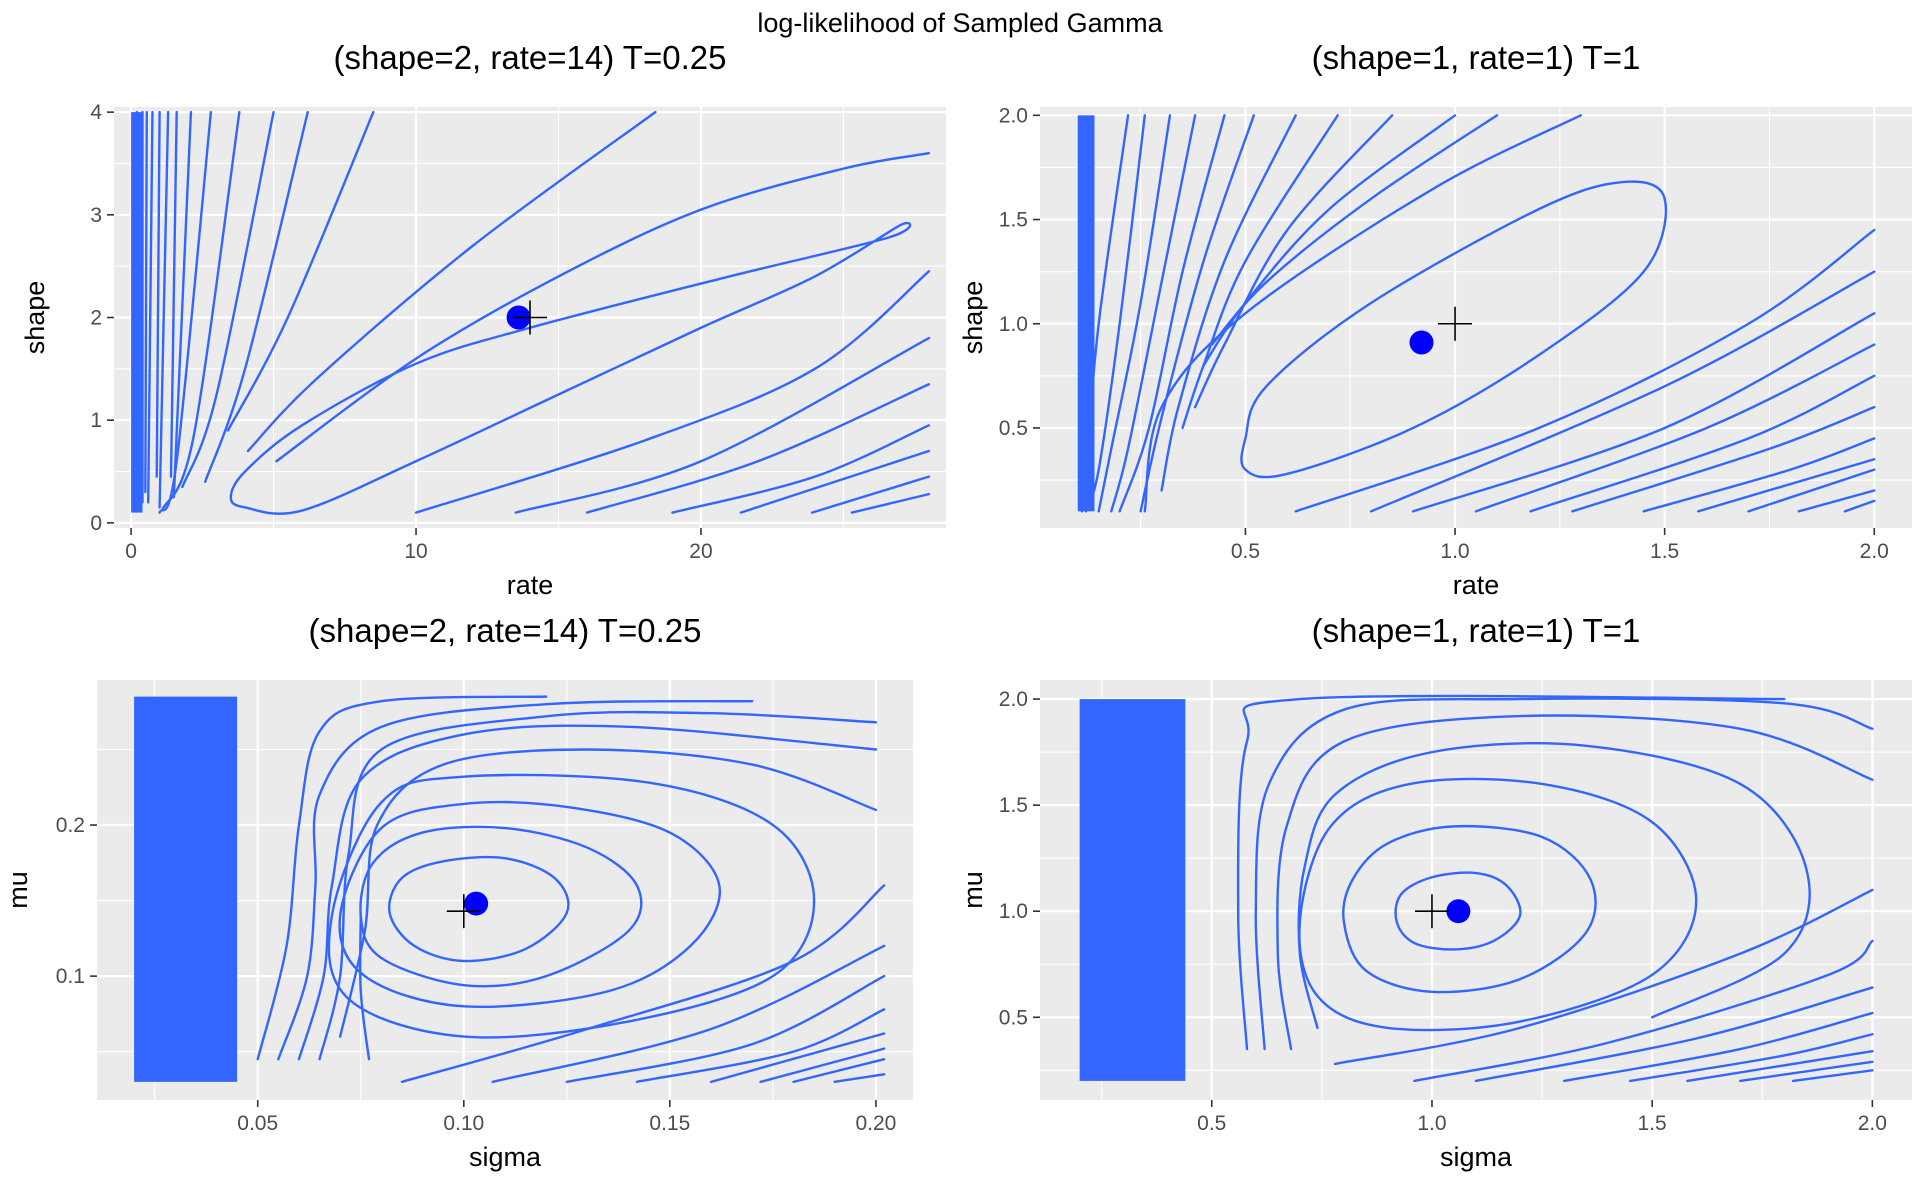 The image size is (1920, 1186). Describe the element at coordinates (96, 318) in the screenshot. I see `y-tick-label: 2` at that location.